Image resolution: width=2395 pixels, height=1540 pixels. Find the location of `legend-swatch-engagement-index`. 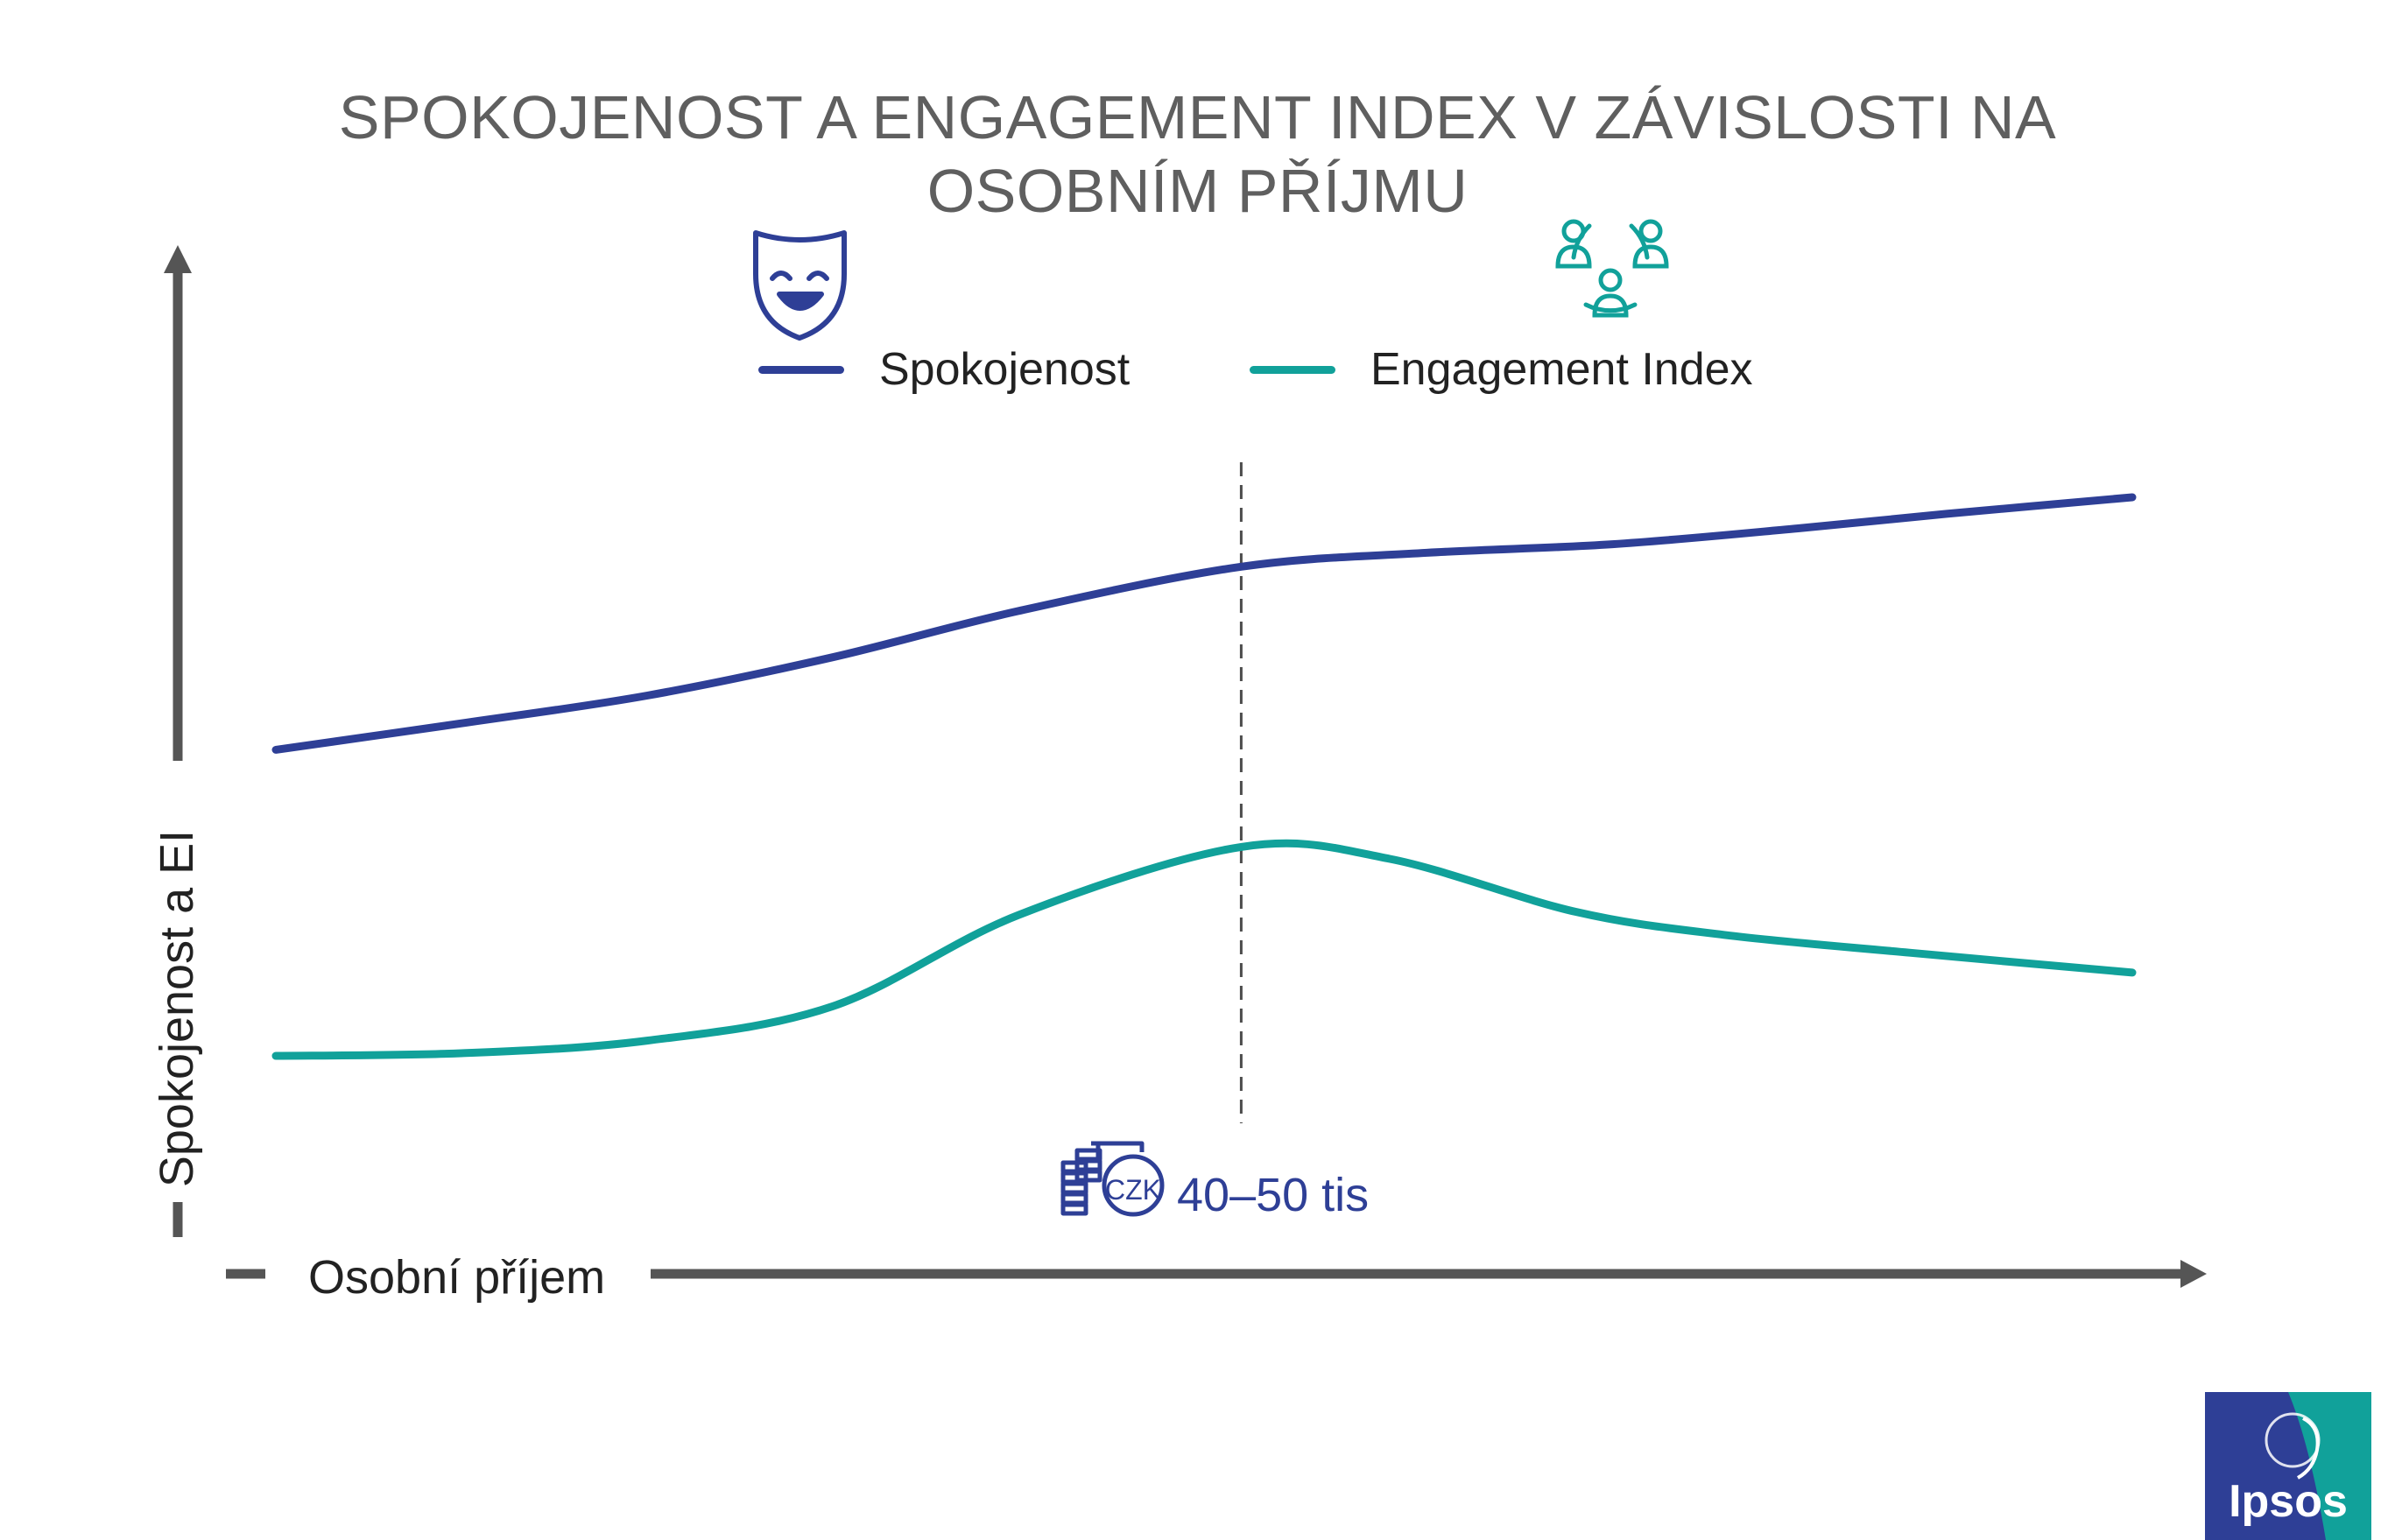

legend-swatch-engagement-index is located at coordinates (1292, 370).